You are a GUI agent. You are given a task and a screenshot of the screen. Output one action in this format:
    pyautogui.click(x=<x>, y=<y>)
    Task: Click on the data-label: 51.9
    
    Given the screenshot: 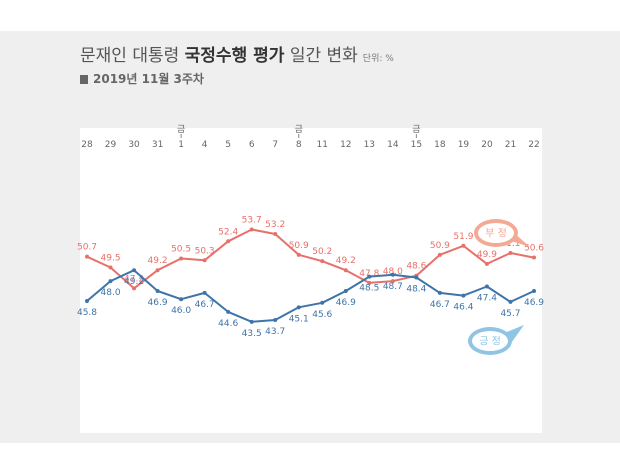 What is the action you would take?
    pyautogui.click(x=463, y=237)
    